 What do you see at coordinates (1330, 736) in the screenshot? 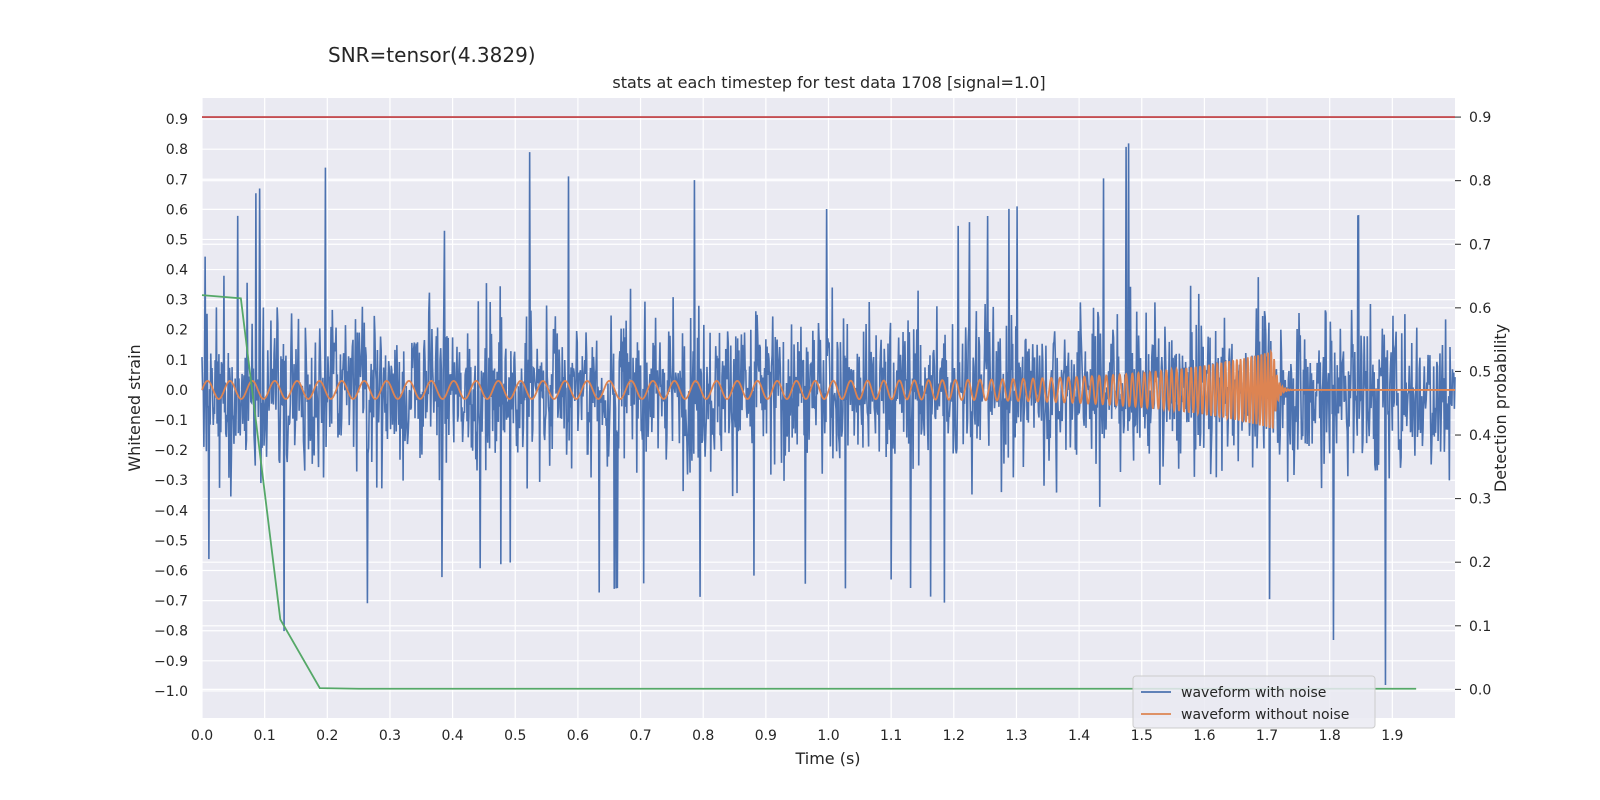
I see `x-tick-label: 1.8` at bounding box center [1330, 736].